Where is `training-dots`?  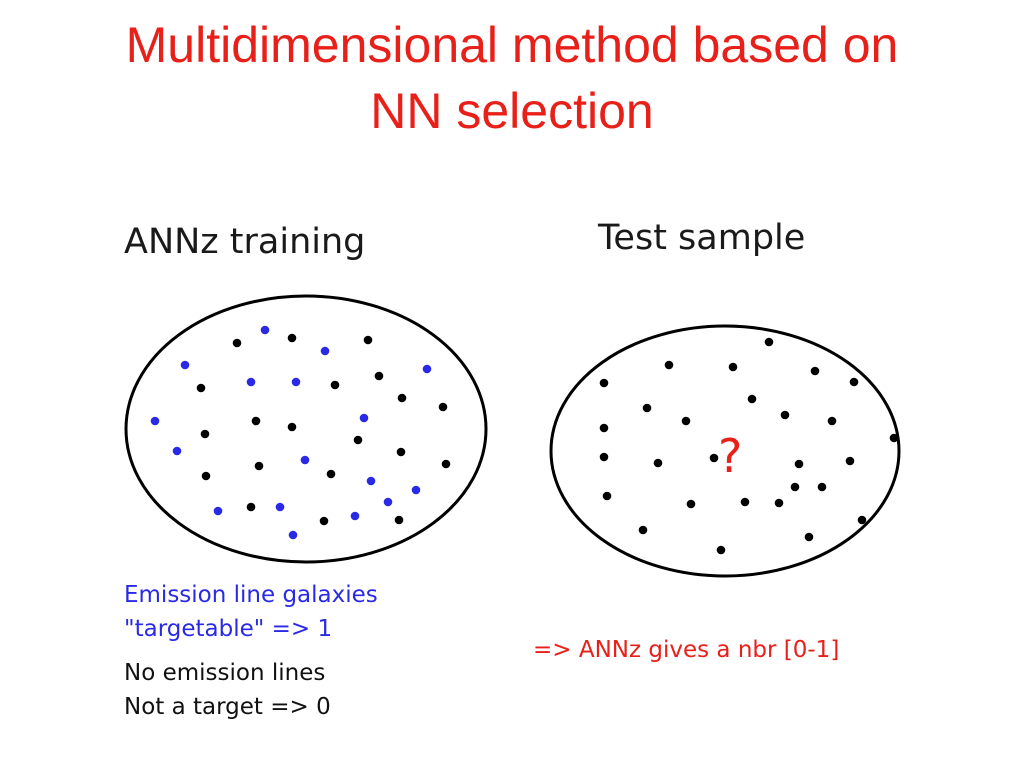 training-dots is located at coordinates (300, 432).